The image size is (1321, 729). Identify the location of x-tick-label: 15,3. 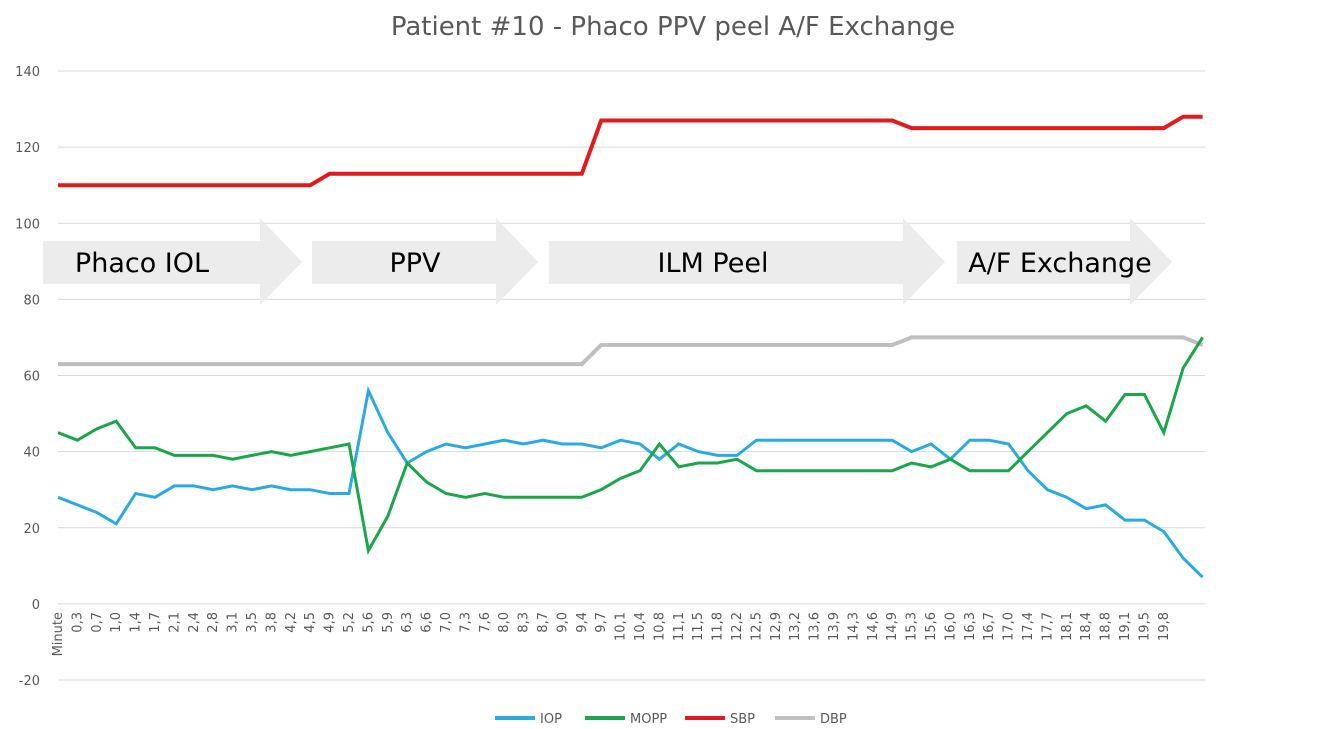
(912, 626).